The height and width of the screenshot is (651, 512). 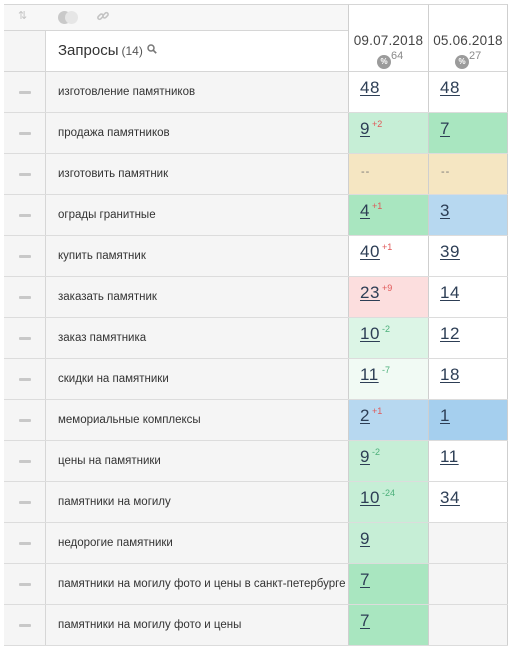 I want to click on table-row: изготовить памятник -- --, so click(x=256, y=174).